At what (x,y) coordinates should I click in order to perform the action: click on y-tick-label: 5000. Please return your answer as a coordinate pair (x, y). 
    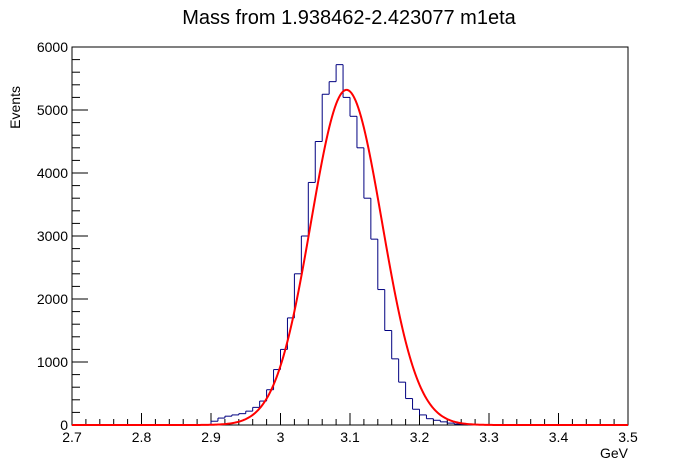
    Looking at the image, I should click on (52, 110).